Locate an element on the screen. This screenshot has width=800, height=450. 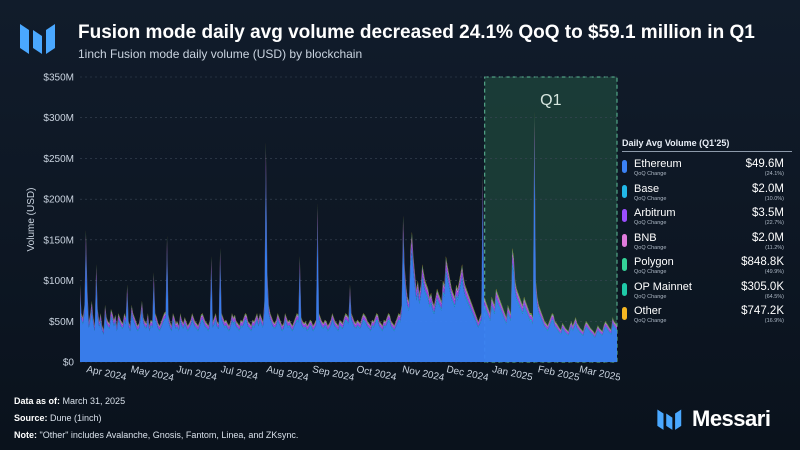
legend-value: $305.0K is located at coordinates (762, 286).